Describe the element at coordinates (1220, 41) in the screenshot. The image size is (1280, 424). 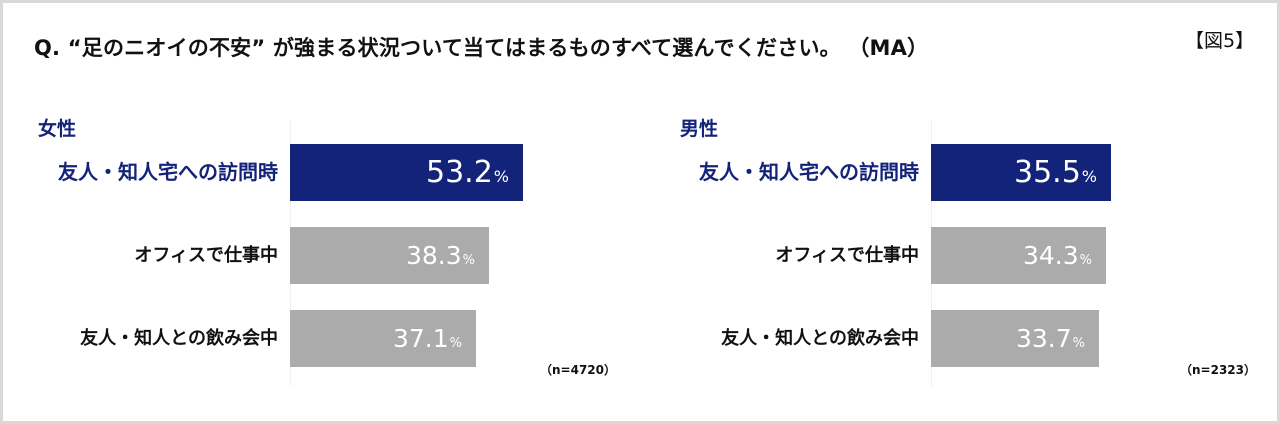
I see `figure-label: 【図5】` at that location.